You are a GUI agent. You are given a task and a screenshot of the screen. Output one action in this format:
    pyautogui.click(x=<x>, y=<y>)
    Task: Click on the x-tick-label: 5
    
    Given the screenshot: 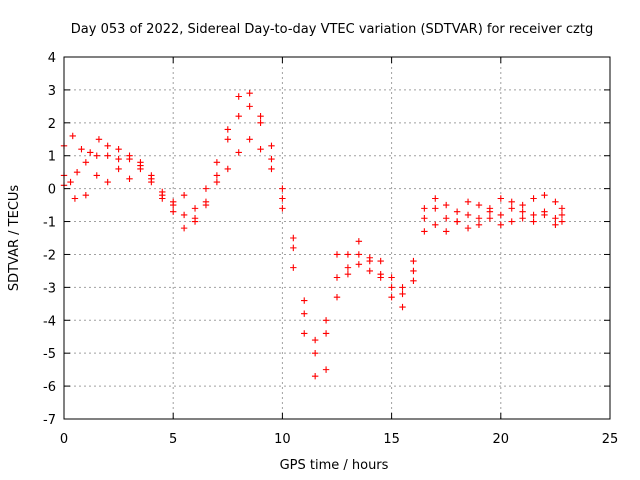 What is the action you would take?
    pyautogui.click(x=173, y=439)
    